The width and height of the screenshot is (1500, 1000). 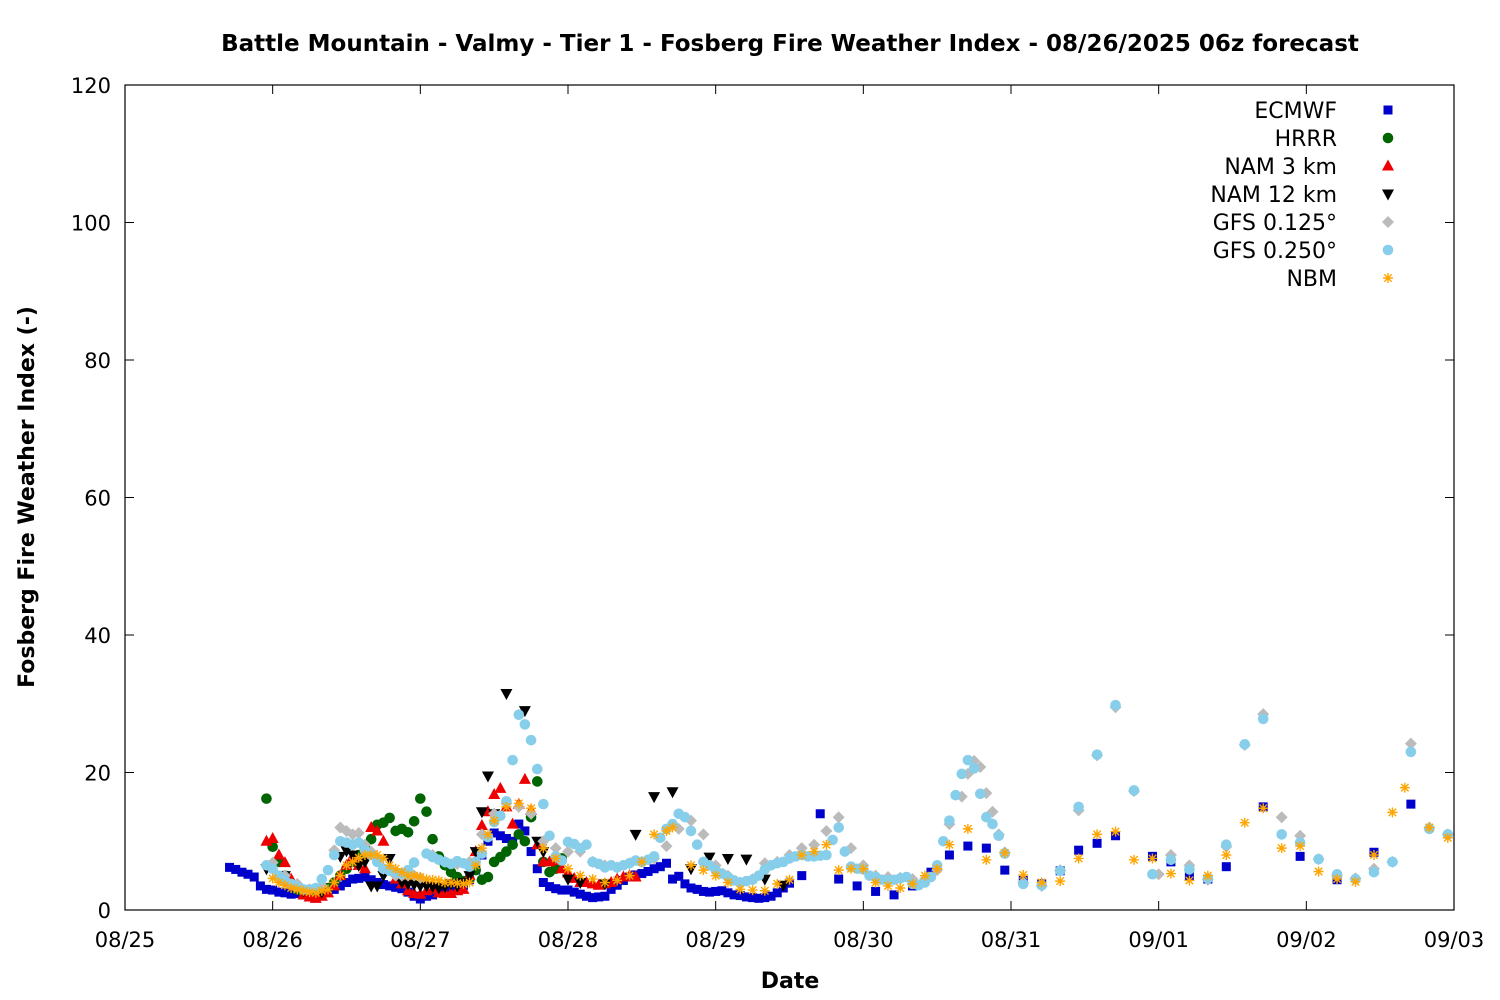 I want to click on x-axis-label: Date, so click(x=790, y=981).